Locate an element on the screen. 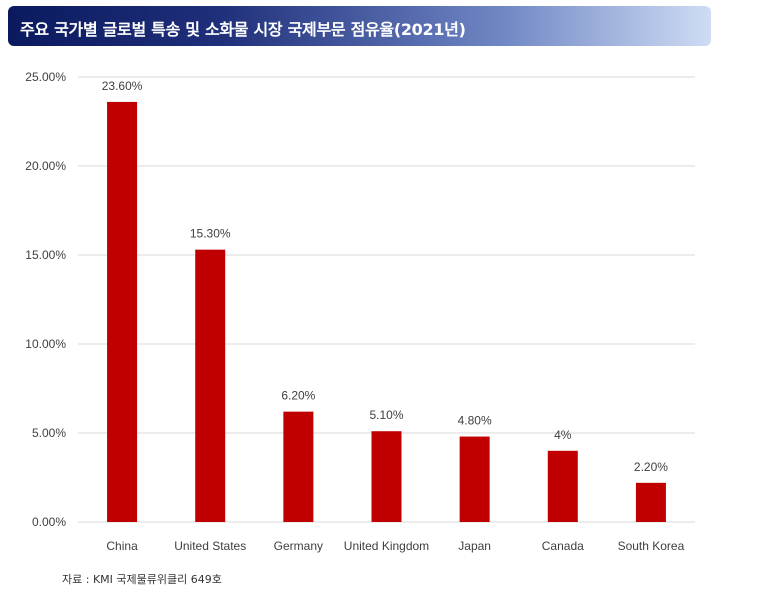  data-label: 2.20% is located at coordinates (651, 467).